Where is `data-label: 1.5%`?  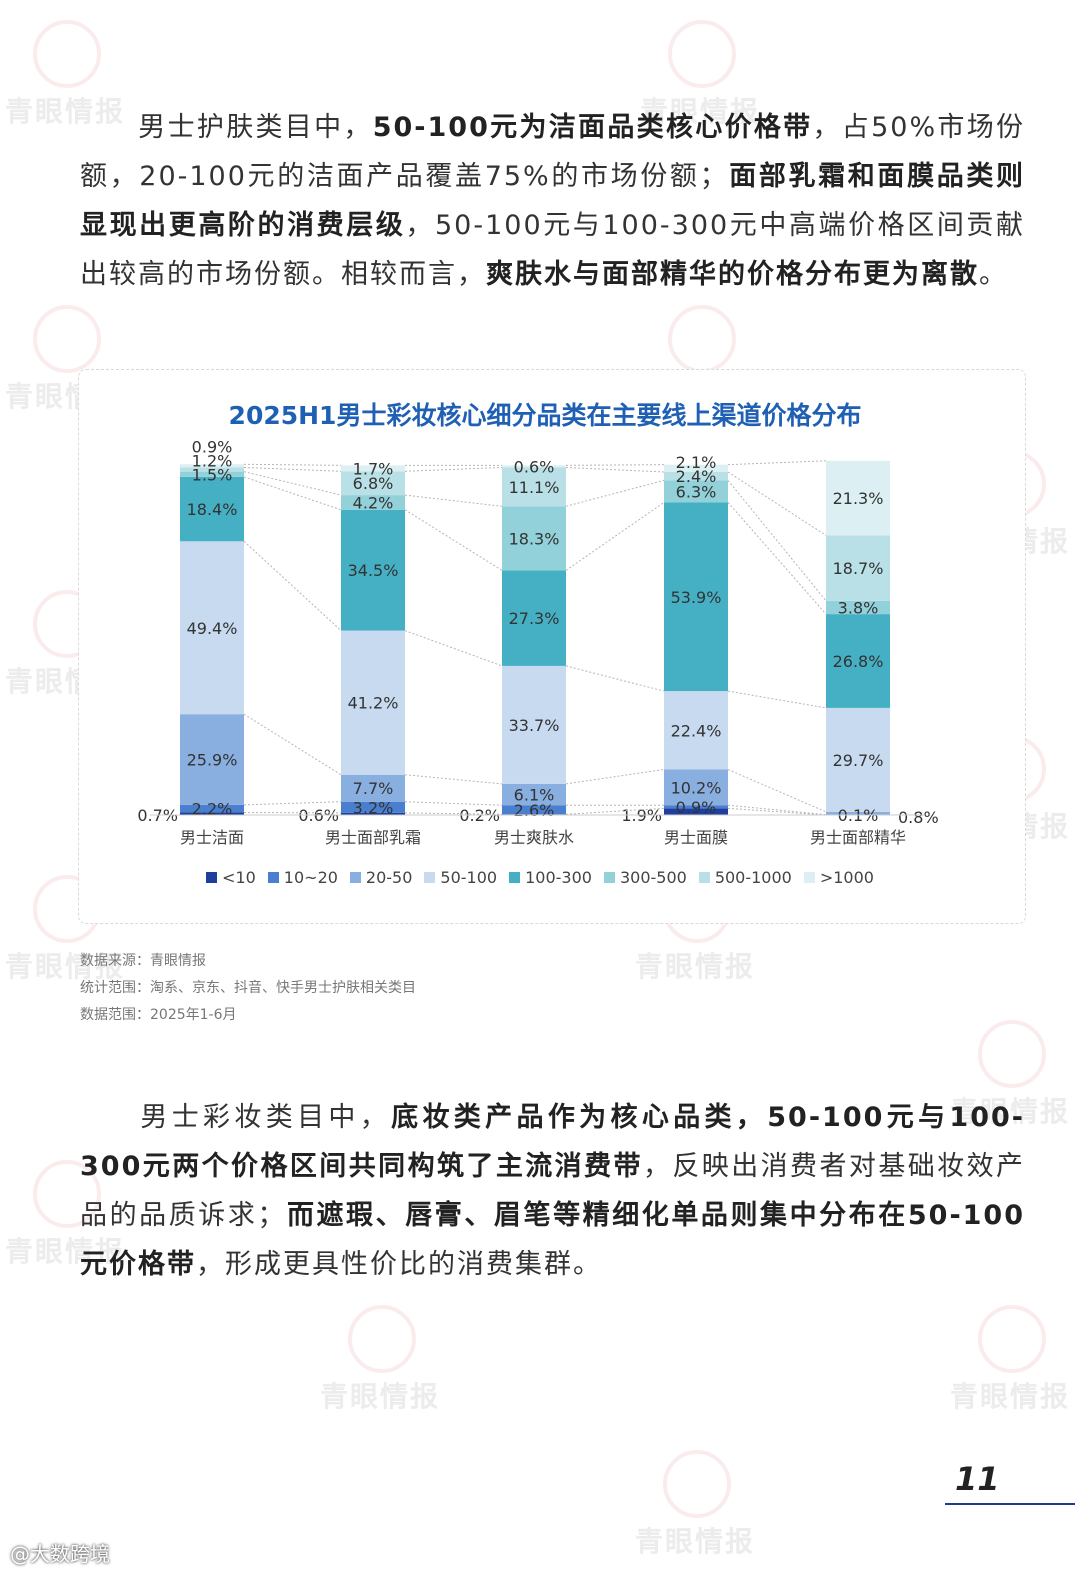 data-label: 1.5% is located at coordinates (212, 474).